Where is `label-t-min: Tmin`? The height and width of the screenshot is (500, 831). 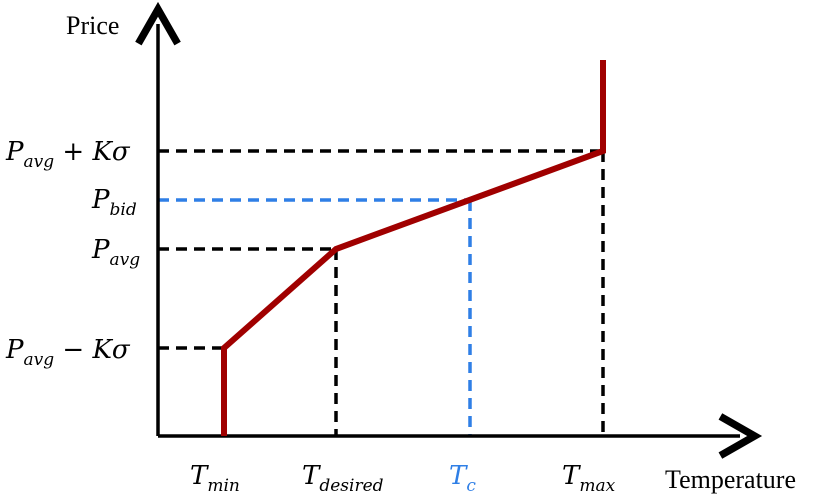 label-t-min: Tmin is located at coordinates (215, 478).